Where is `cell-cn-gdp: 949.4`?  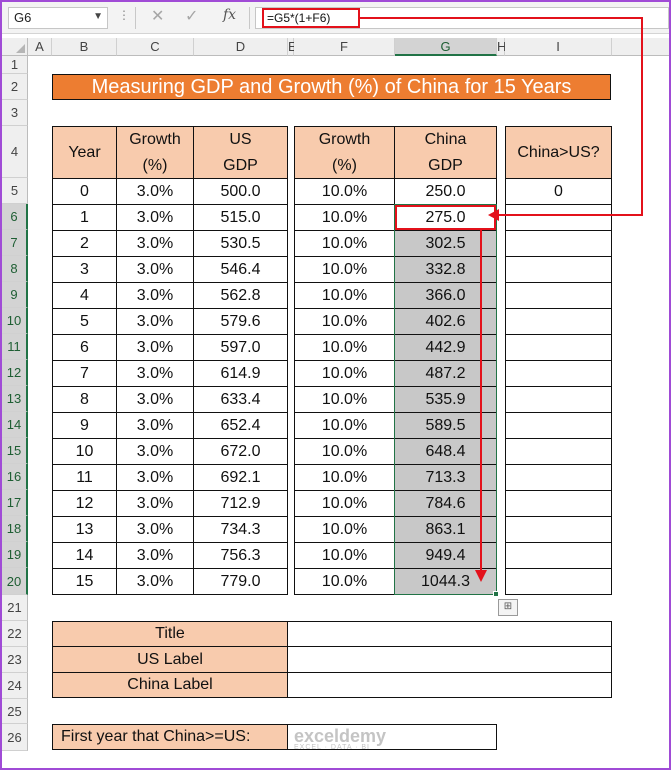
cell-cn-gdp: 949.4 is located at coordinates (445, 555).